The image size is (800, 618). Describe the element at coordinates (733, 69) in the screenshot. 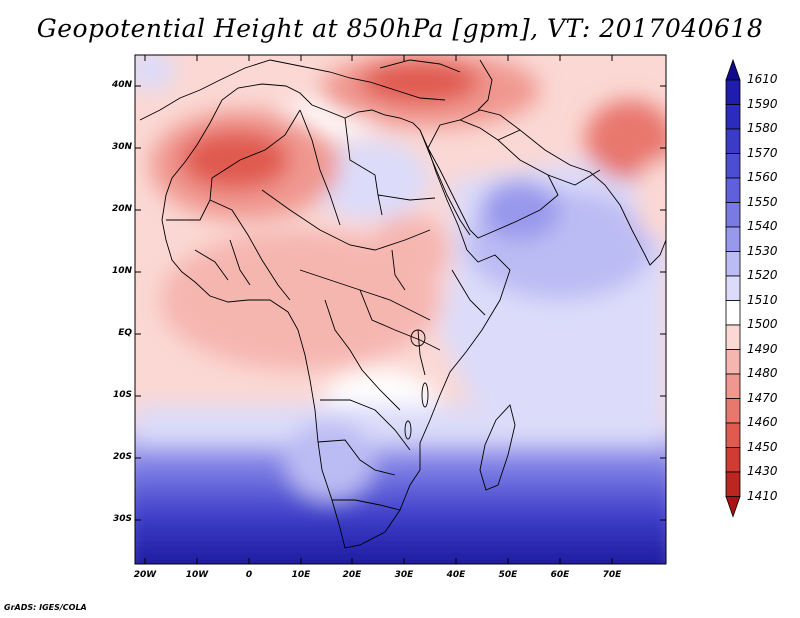

I see `colorbar-top-arrow` at that location.